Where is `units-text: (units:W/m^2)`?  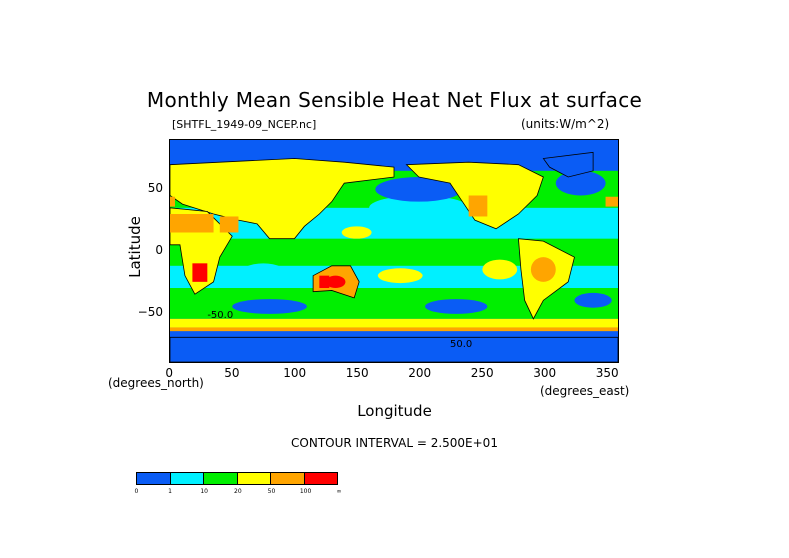 units-text: (units:W/m^2) is located at coordinates (565, 124).